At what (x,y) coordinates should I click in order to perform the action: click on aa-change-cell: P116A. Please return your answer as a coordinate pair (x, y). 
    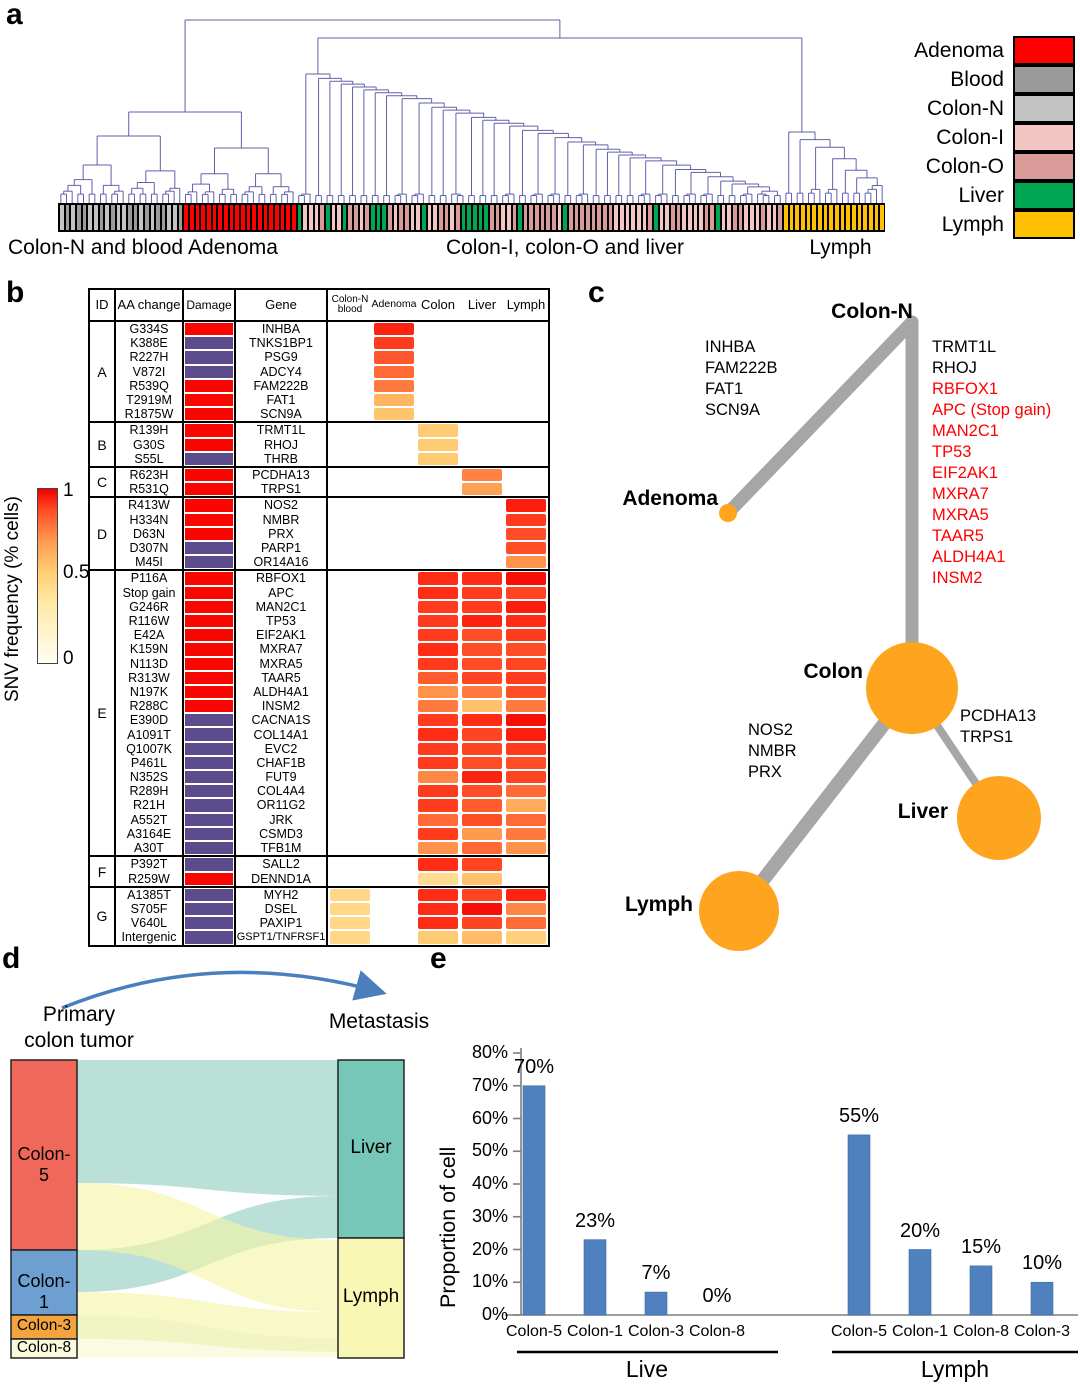
    Looking at the image, I should click on (149, 578).